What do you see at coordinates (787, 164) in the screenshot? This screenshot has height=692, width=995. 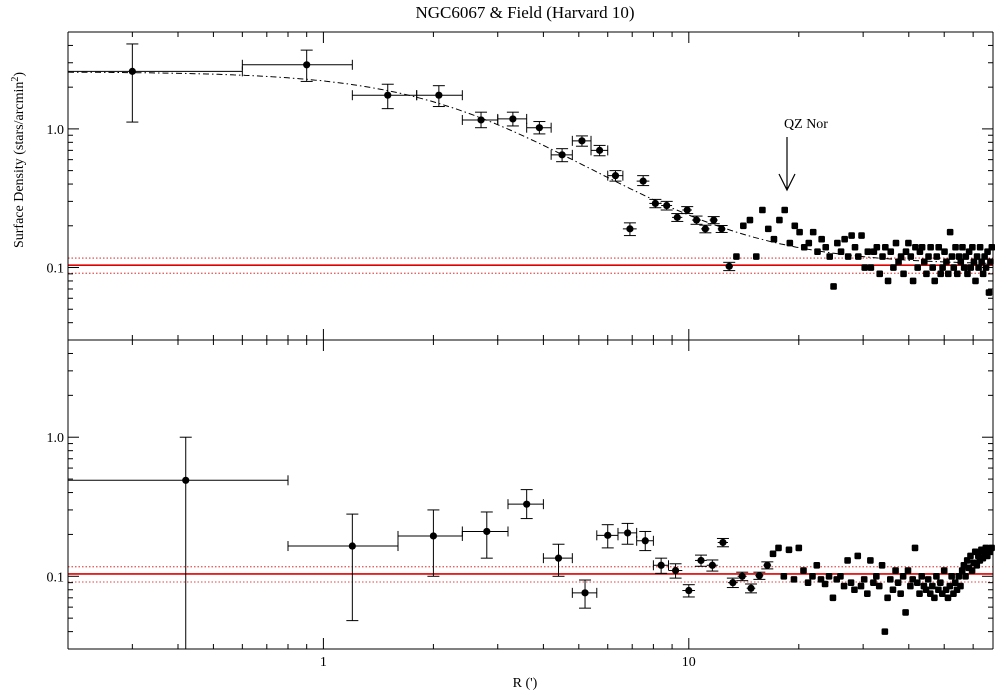 I see `qz-nor-arrow` at bounding box center [787, 164].